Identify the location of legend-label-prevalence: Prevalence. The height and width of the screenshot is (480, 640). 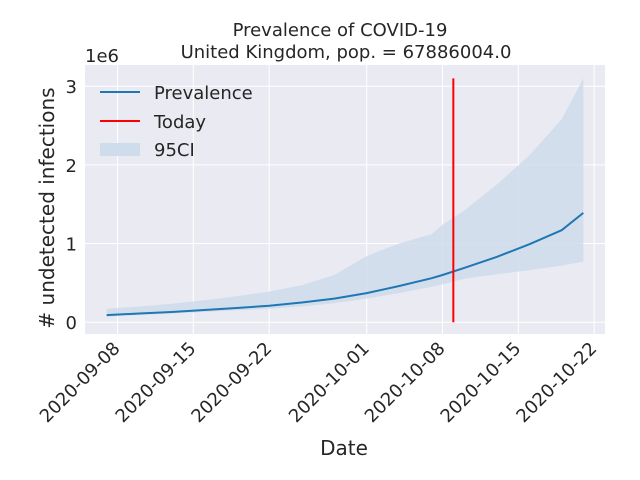
(203, 93).